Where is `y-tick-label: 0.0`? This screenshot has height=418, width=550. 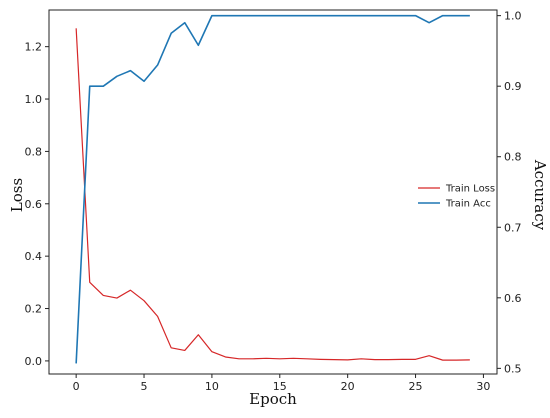 y-tick-label: 0.0 is located at coordinates (34, 361).